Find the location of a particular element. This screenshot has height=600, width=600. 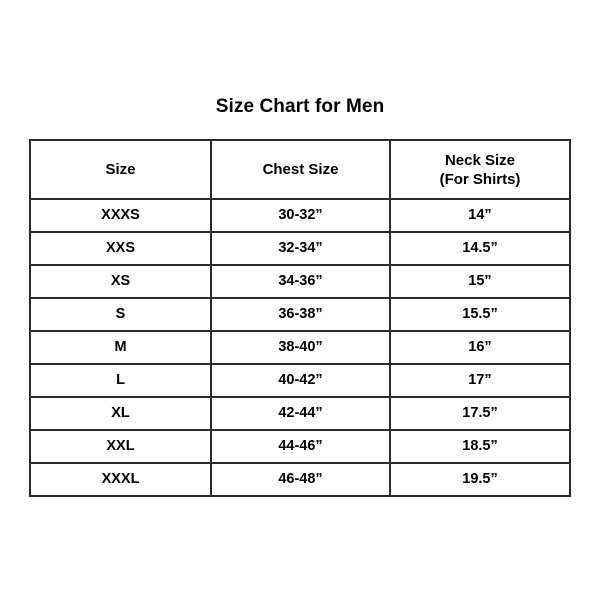

table-row: XXL 44-46” 18.5” is located at coordinates (300, 446).